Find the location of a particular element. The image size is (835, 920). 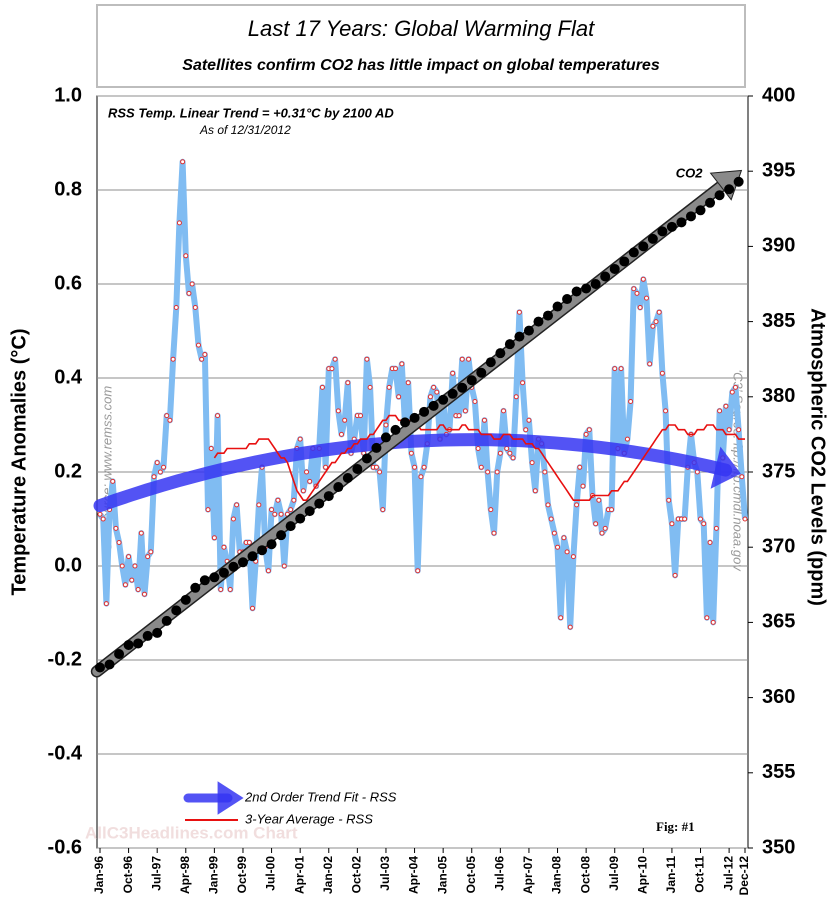

legend-key-head is located at coordinates (230, 798).